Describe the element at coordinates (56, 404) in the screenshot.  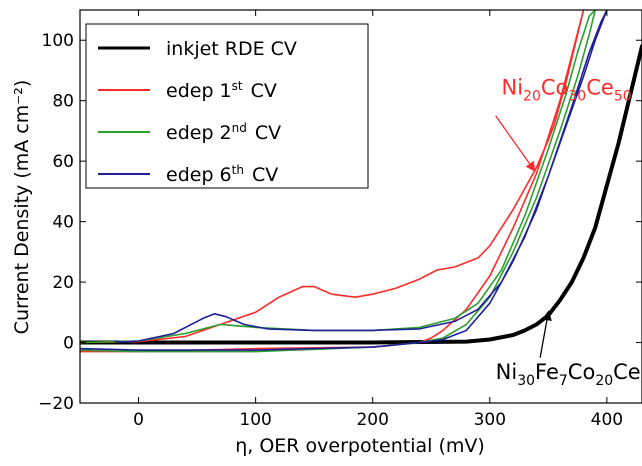
I see `y-tick-label: −20` at that location.